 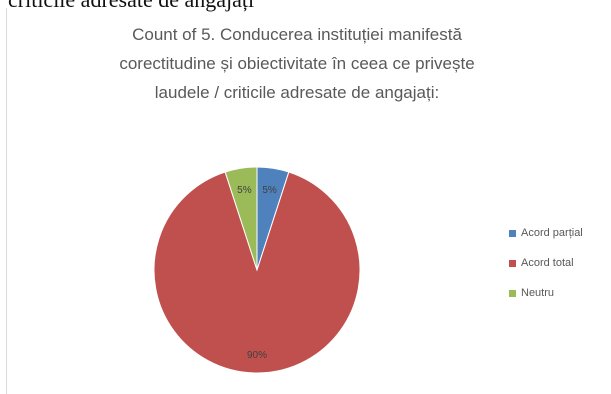 I want to click on legend-swatch-acord-total, so click(x=512, y=263).